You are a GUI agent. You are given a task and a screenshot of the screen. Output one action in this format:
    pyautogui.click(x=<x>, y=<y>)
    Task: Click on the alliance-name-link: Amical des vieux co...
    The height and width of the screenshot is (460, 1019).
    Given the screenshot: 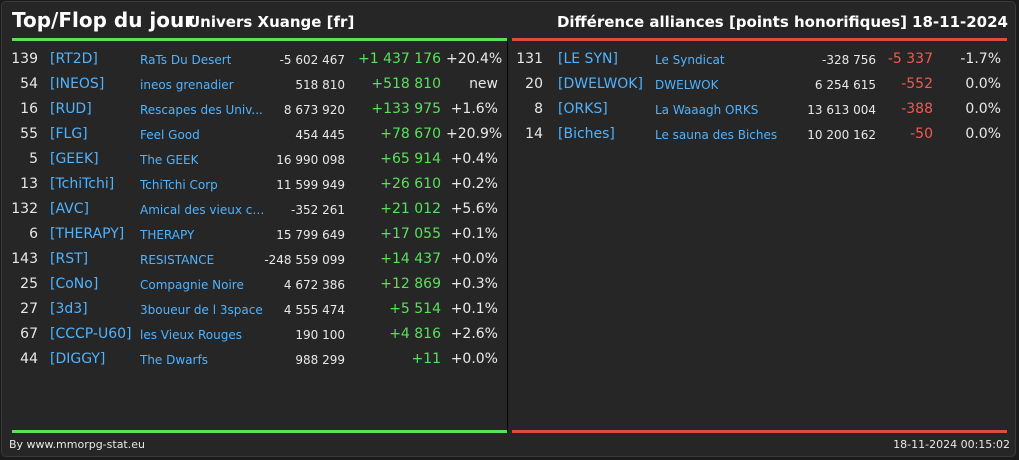 What is the action you would take?
    pyautogui.click(x=202, y=210)
    